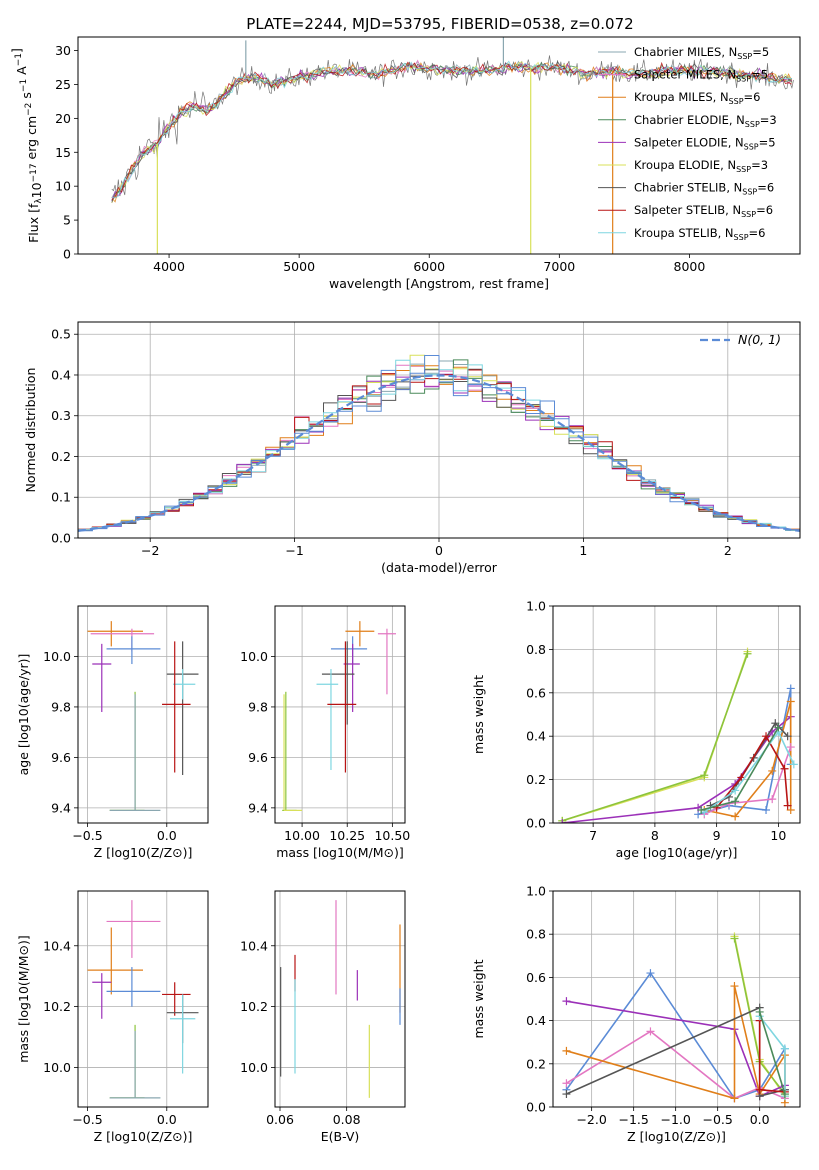  Describe the element at coordinates (593, 835) in the screenshot. I see `x-tick-label: 7` at that location.